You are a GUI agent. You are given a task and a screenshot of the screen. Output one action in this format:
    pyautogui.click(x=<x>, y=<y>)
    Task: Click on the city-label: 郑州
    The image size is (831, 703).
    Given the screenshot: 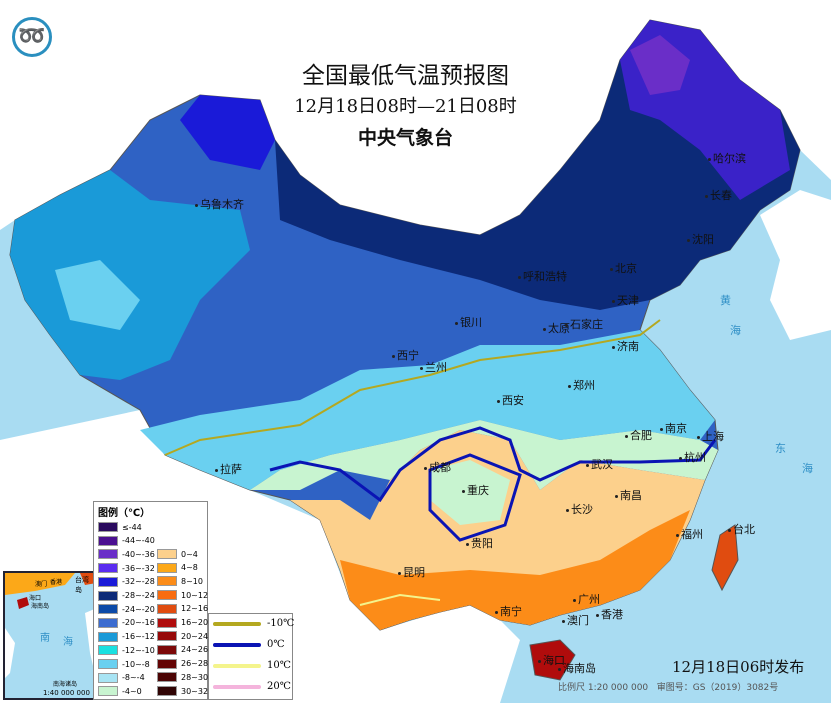 What is the action you would take?
    pyautogui.click(x=581, y=385)
    